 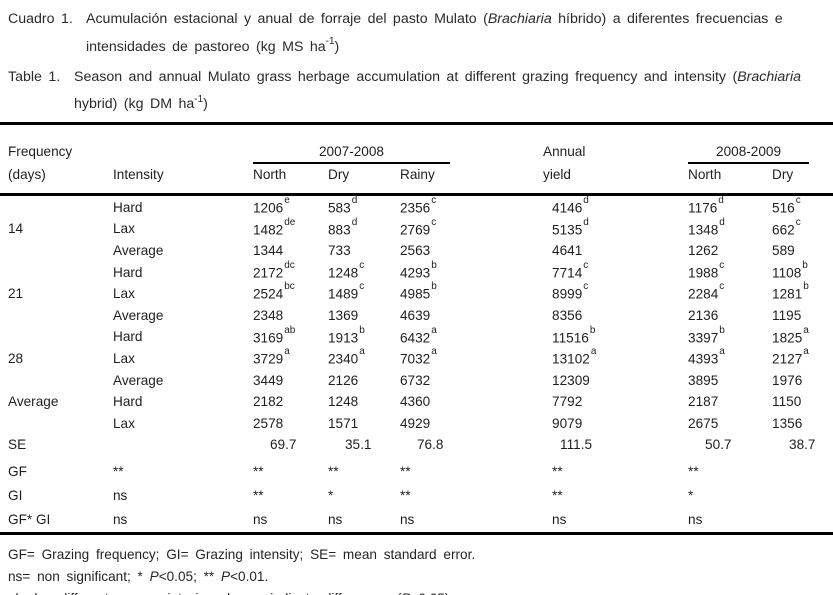 What do you see at coordinates (802, 445) in the screenshot?
I see `table-cell: 38.7` at bounding box center [802, 445].